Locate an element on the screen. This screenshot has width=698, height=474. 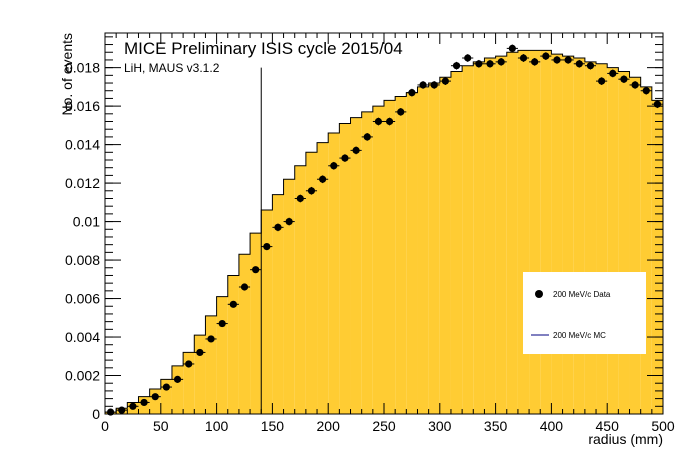
legend-entry-data: 200 MeV/c Data is located at coordinates (582, 294).